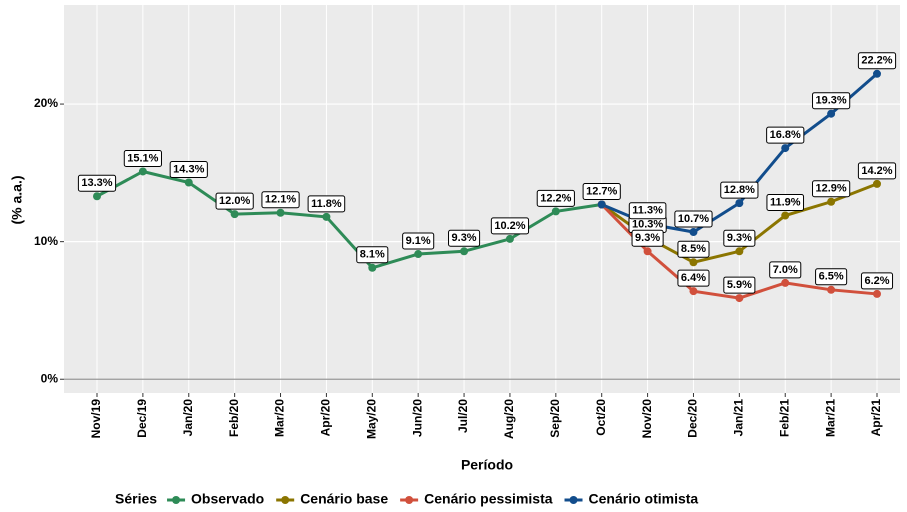 Image resolution: width=907 pixels, height=512 pixels. I want to click on data-label: 19.3%, so click(831, 101).